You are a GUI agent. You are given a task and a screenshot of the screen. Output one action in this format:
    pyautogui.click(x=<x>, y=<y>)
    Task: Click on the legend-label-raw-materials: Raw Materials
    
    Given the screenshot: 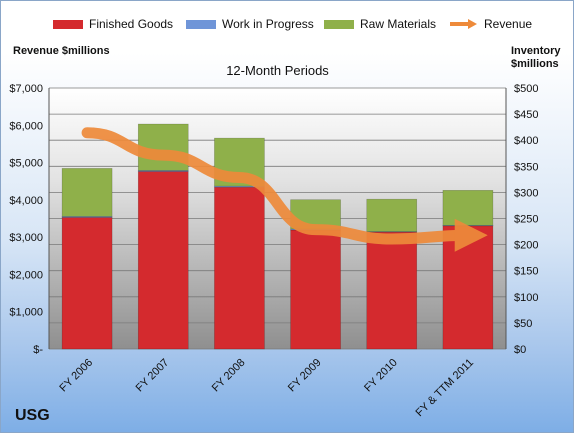 What is the action you would take?
    pyautogui.click(x=398, y=24)
    